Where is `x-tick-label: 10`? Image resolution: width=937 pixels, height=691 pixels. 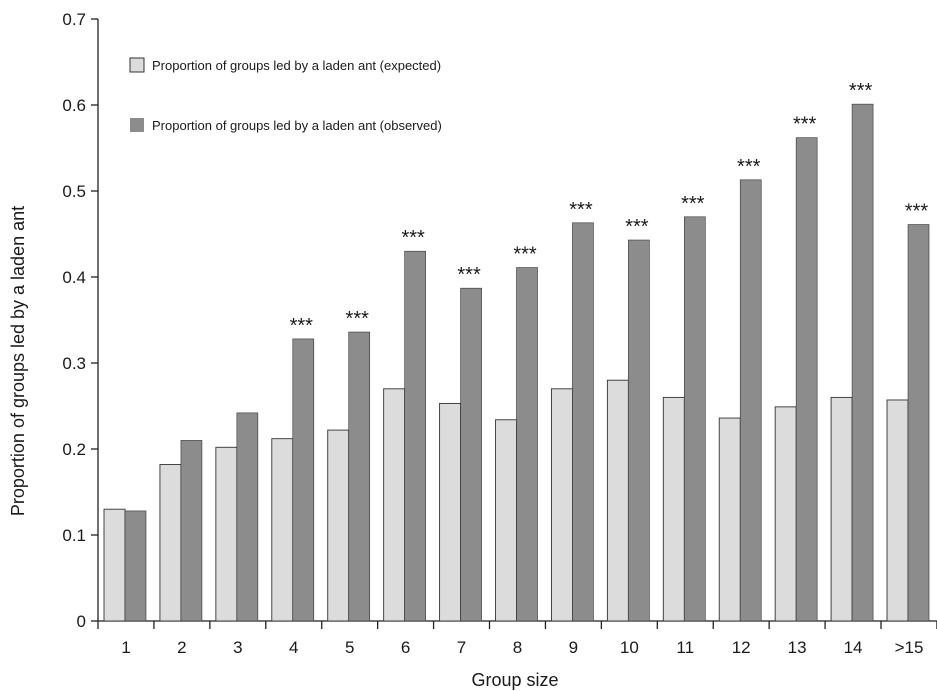 x-tick-label: 10 is located at coordinates (629, 647).